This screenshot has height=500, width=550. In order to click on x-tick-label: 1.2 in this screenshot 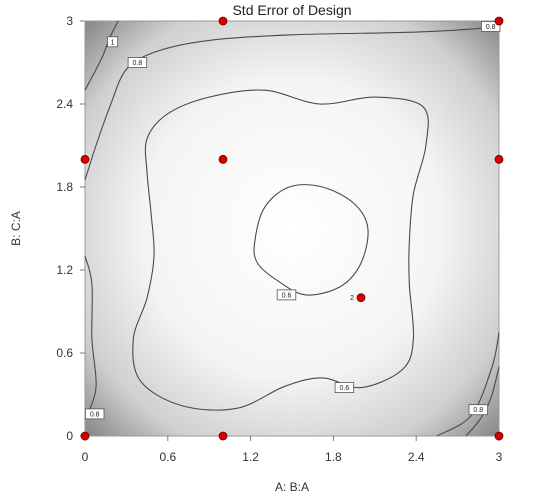, I will do `click(250, 457)`.